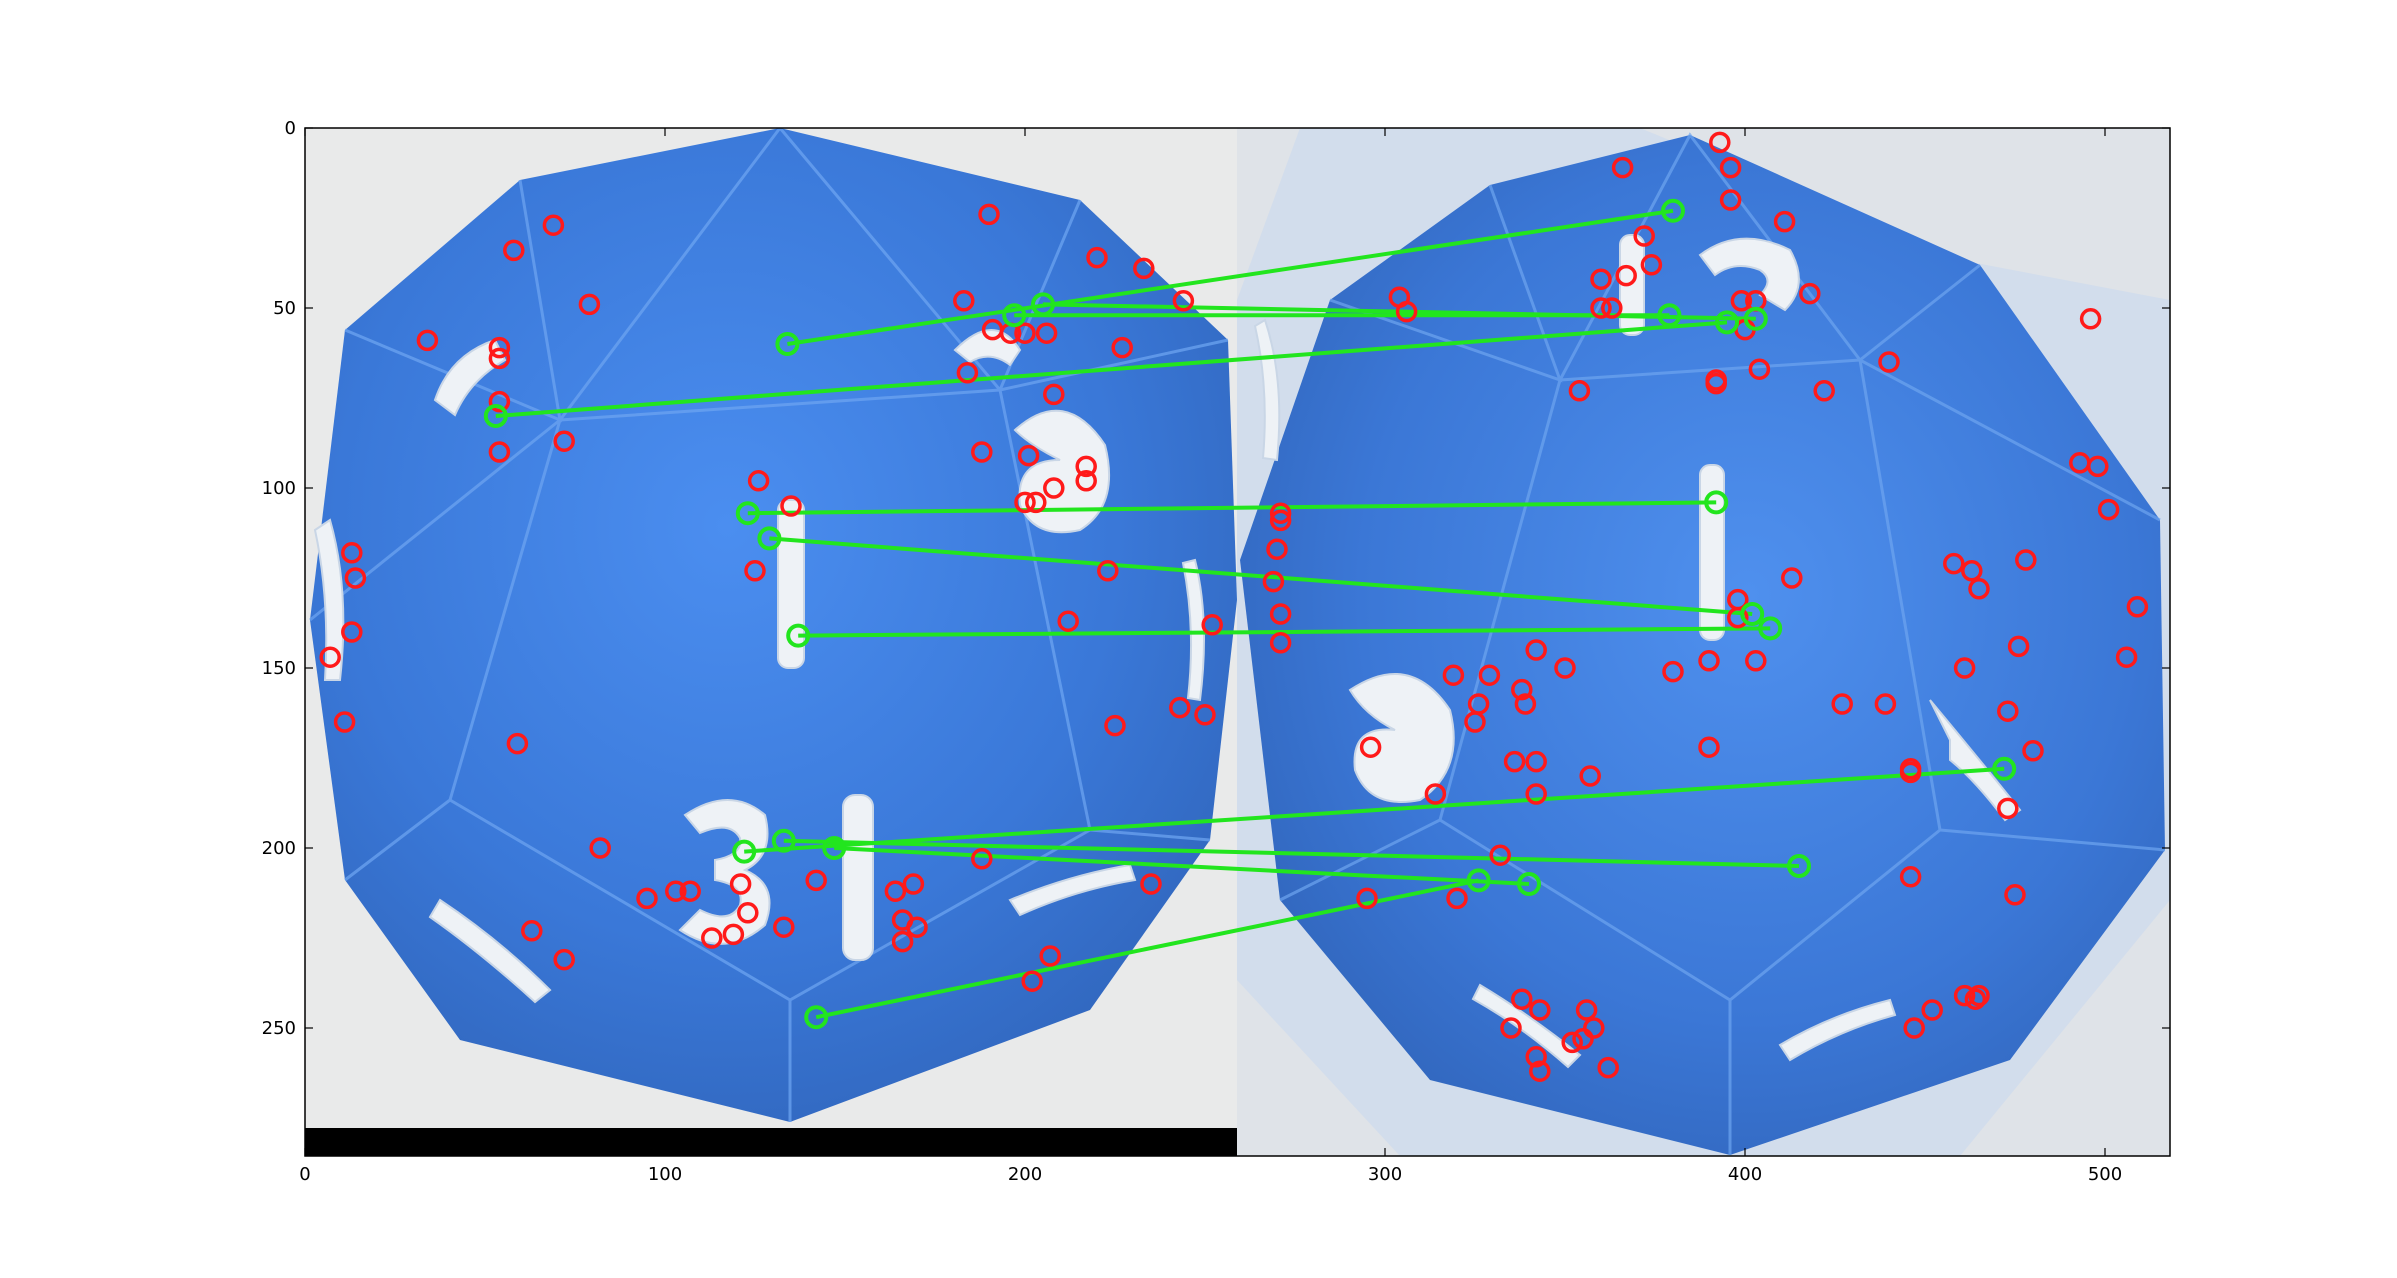  What do you see at coordinates (1385, 1174) in the screenshot?
I see `x-tick-label: 300` at bounding box center [1385, 1174].